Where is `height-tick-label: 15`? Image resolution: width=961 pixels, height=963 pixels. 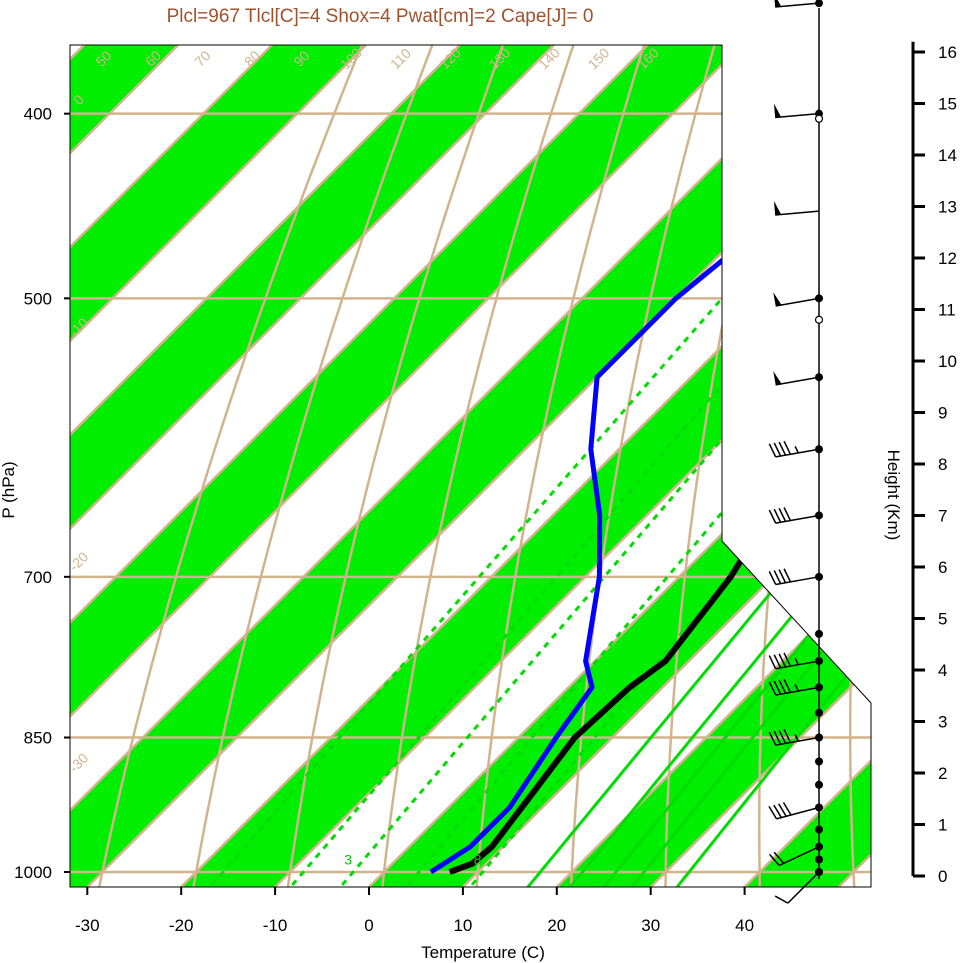
height-tick-label: 15 is located at coordinates (947, 104).